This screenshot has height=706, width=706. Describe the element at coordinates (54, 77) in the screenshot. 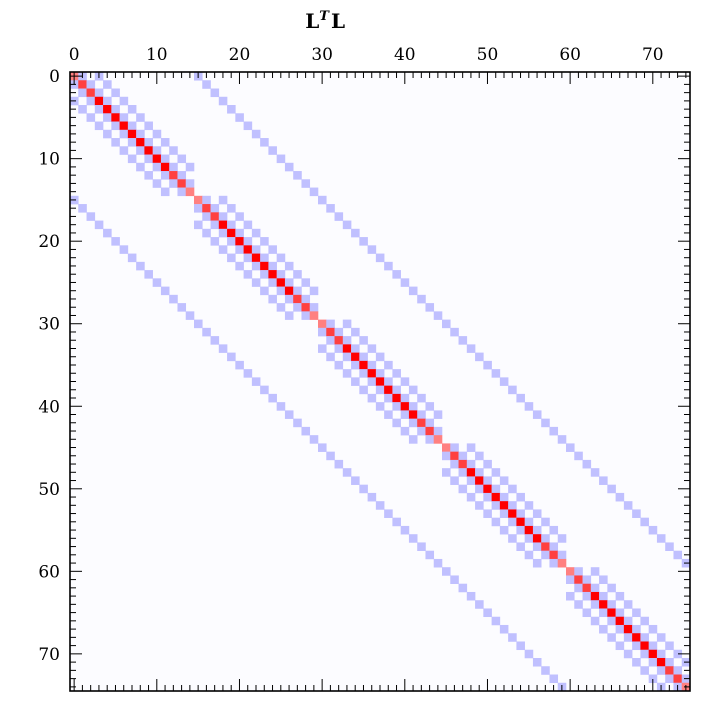

I see `y-tick-label: 0` at that location.